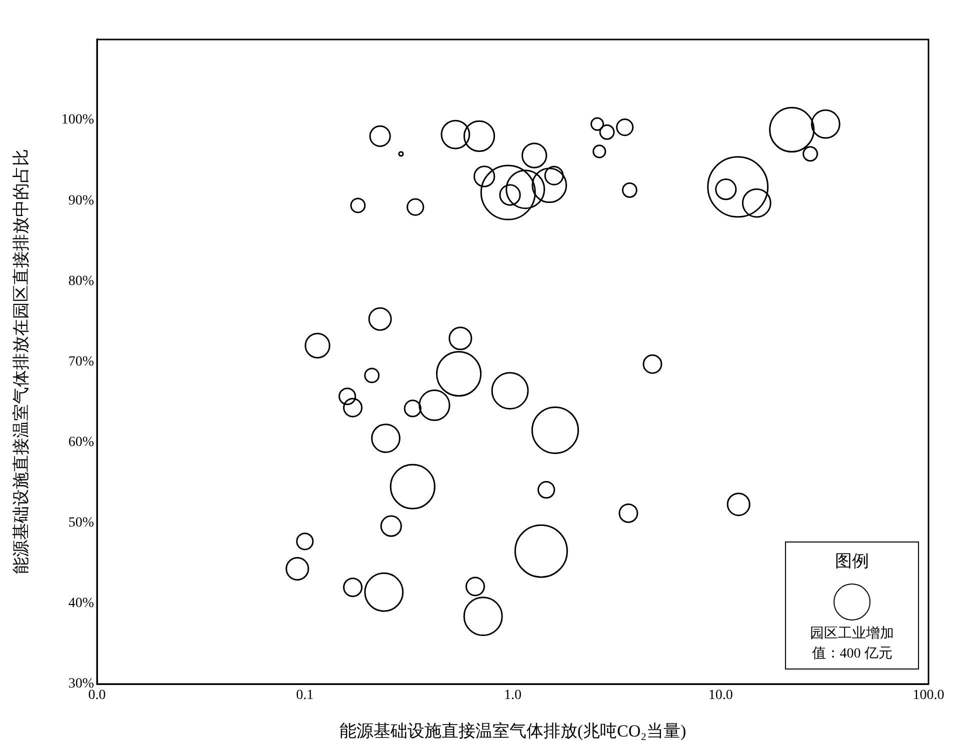  Describe the element at coordinates (81, 523) in the screenshot. I see `y-tick-label: 50%` at that location.